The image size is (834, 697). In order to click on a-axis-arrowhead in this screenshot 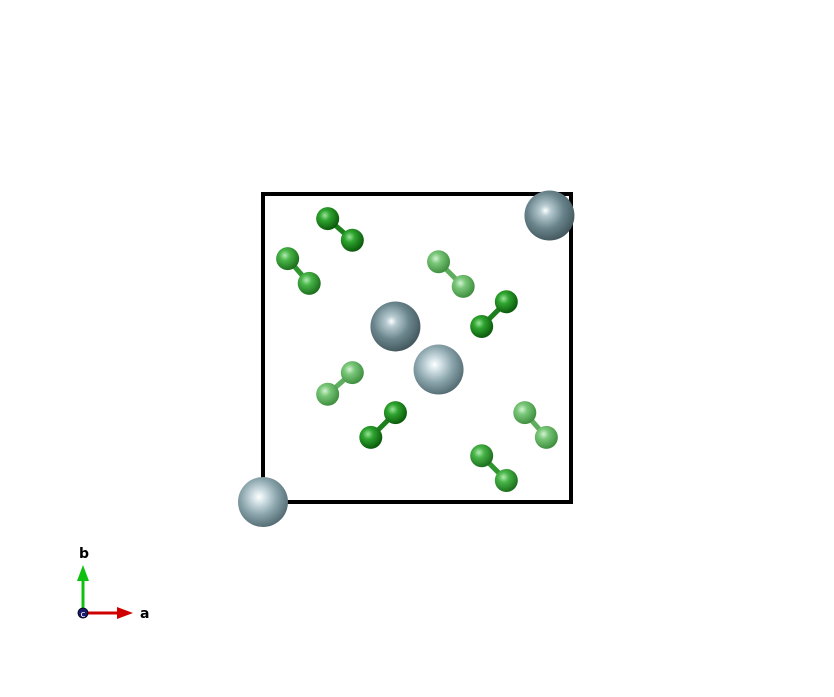, I will do `click(125, 613)`.